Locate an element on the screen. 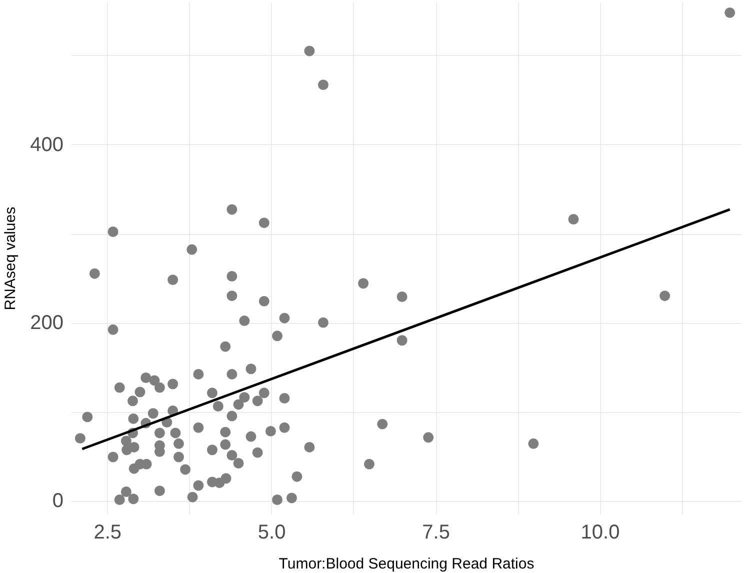  y-tick-label: 200 is located at coordinates (47, 323).